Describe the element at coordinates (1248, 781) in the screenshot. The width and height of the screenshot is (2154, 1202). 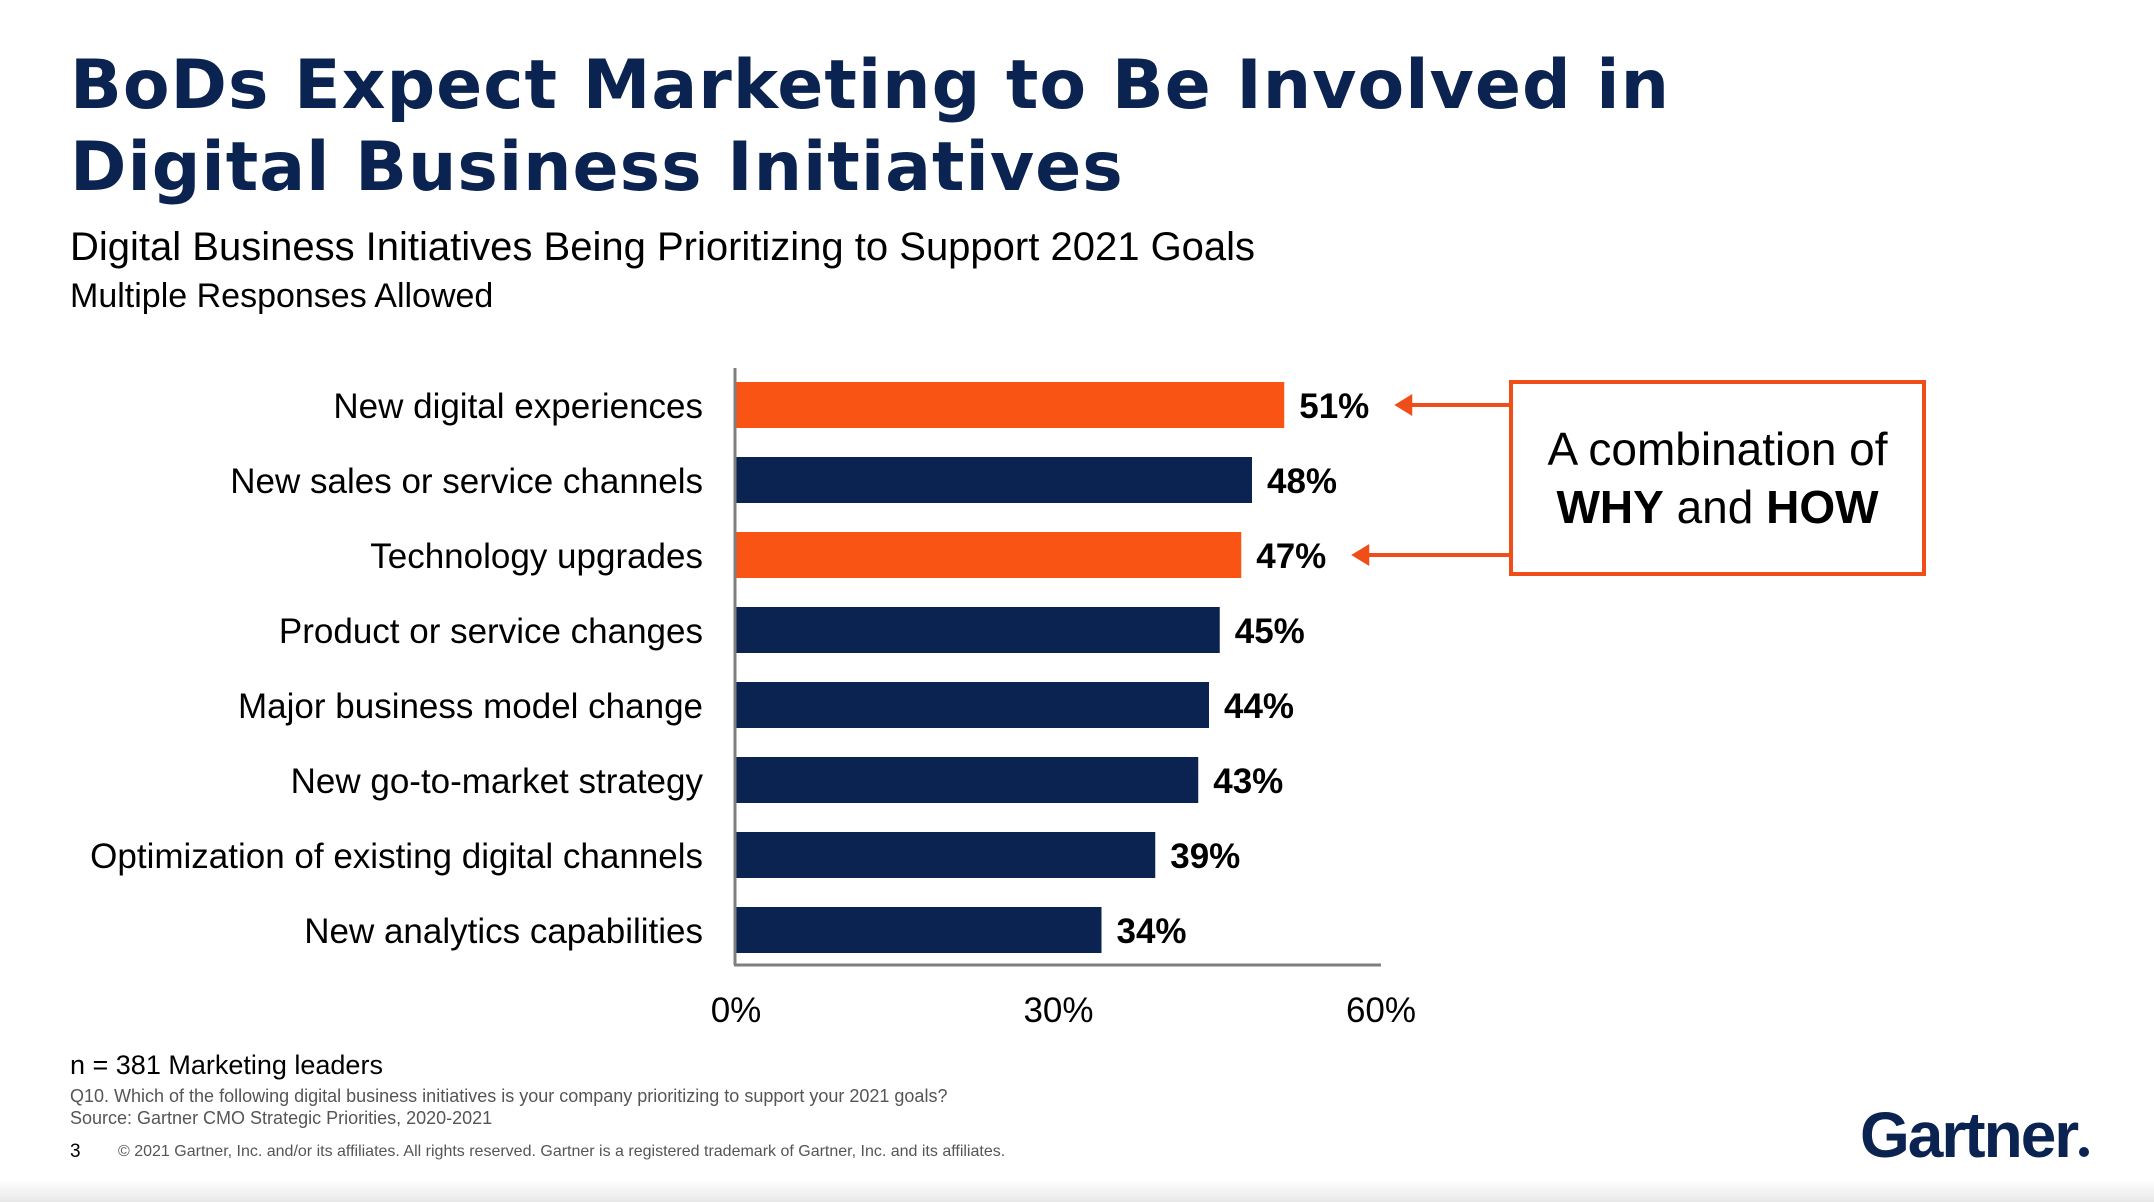
I see `data-label: 43%` at that location.